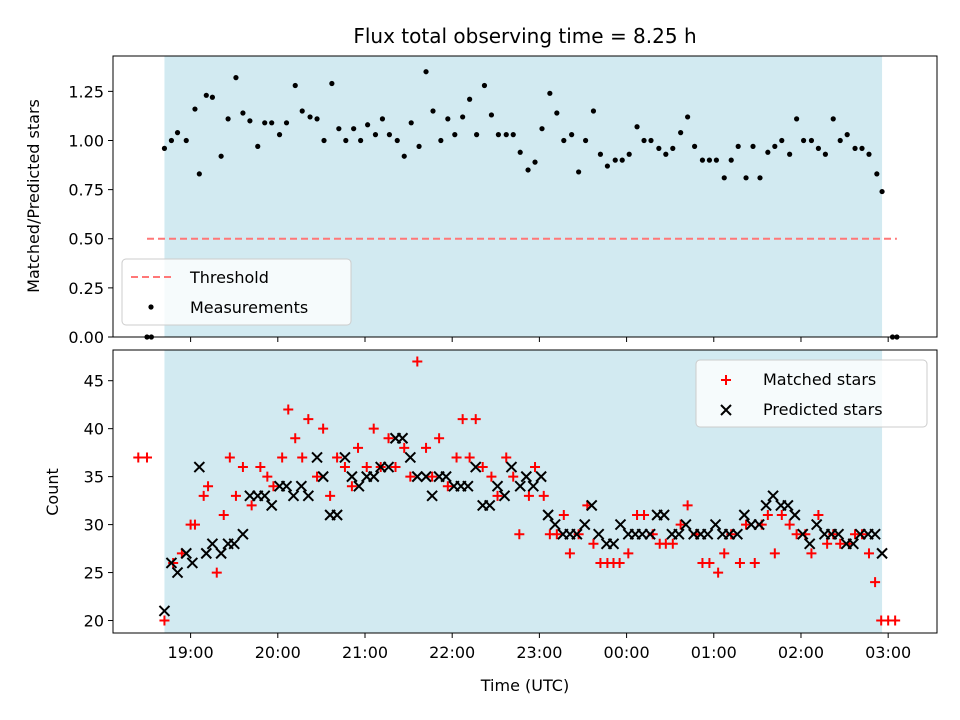  I want to click on y-tick-label: 0.25, so click(86, 288).